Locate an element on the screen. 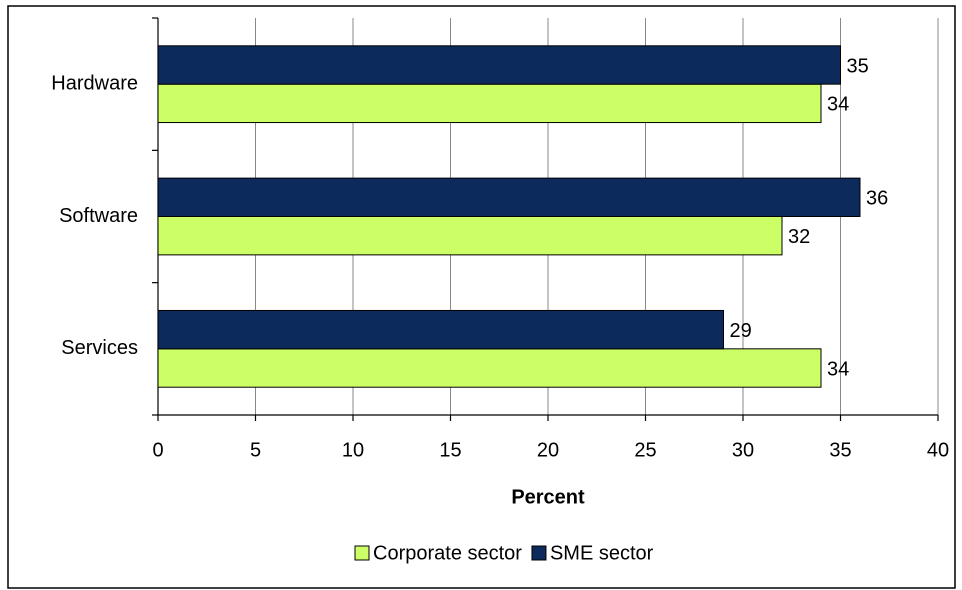 The width and height of the screenshot is (962, 590). data-label: 36 is located at coordinates (877, 199).